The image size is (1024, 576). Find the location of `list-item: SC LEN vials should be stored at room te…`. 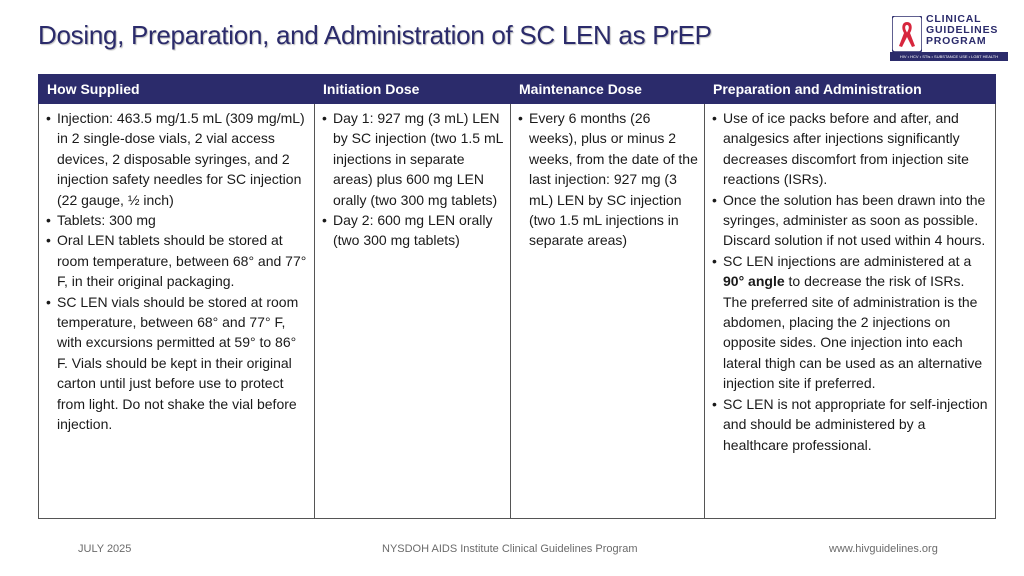

list-item: SC LEN vials should be stored at room te… is located at coordinates (177, 363).